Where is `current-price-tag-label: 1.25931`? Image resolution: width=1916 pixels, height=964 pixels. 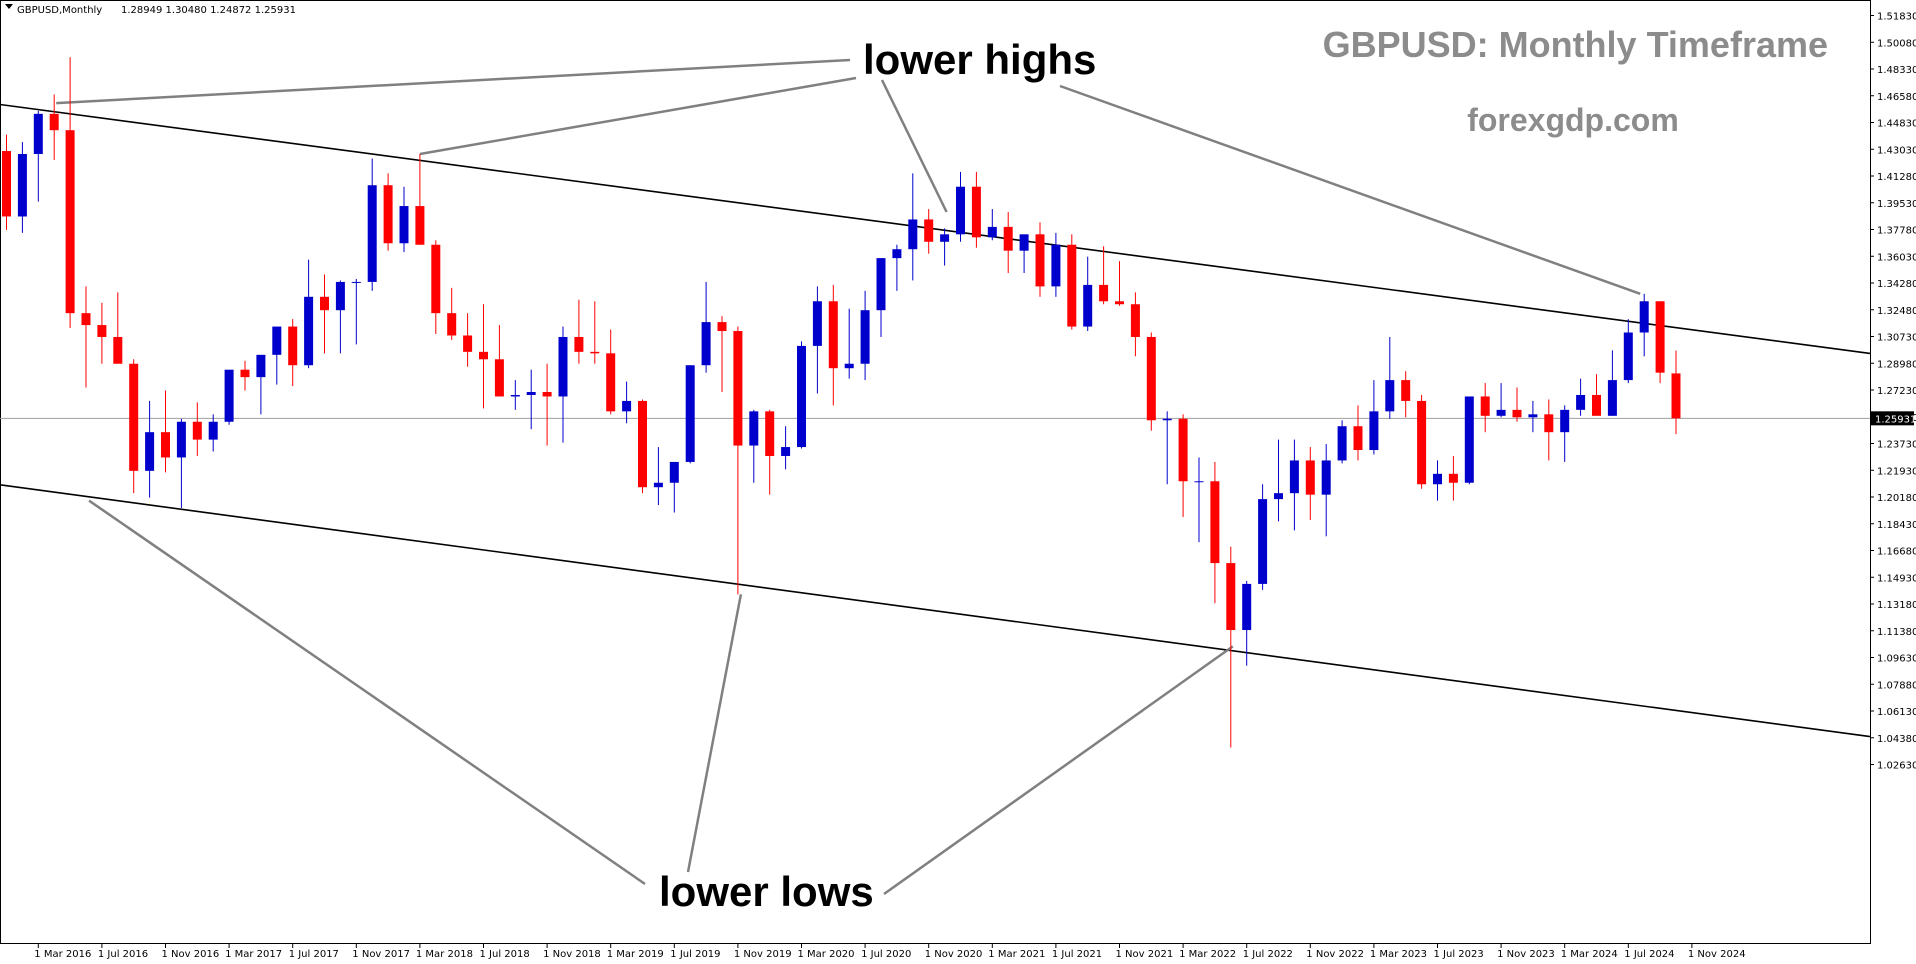 current-price-tag-label: 1.25931 is located at coordinates (1895, 419).